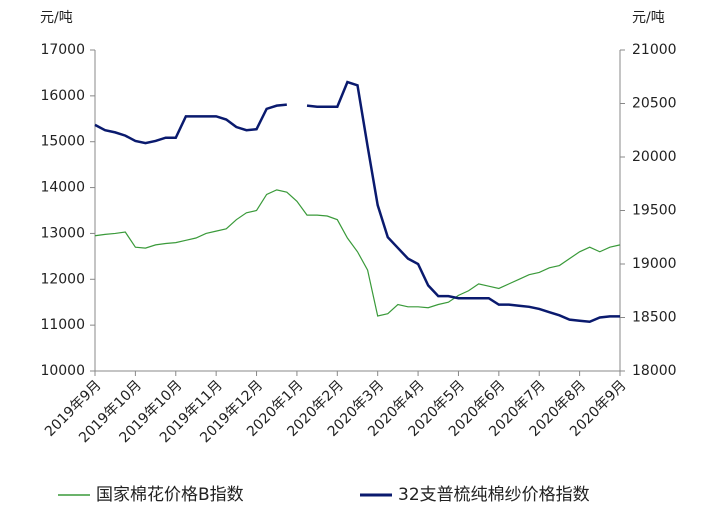 Image resolution: width=714 pixels, height=527 pixels. What do you see at coordinates (170, 495) in the screenshot?
I see `legend-label: 国家棉花价格B指数` at bounding box center [170, 495].